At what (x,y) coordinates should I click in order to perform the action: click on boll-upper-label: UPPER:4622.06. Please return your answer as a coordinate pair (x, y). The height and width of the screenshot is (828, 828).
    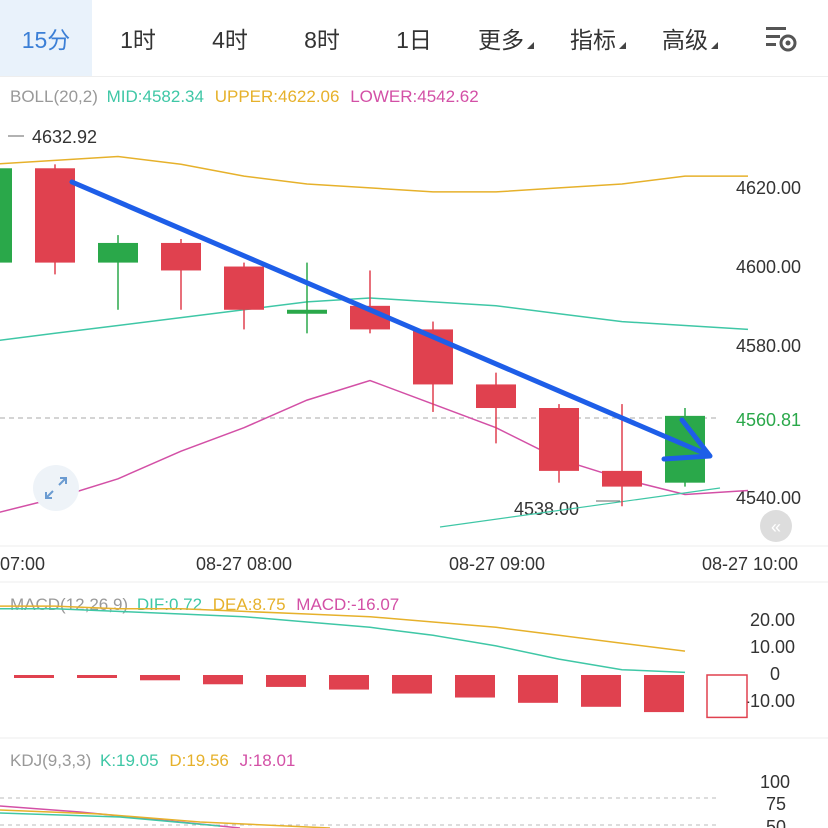
    Looking at the image, I should click on (277, 96).